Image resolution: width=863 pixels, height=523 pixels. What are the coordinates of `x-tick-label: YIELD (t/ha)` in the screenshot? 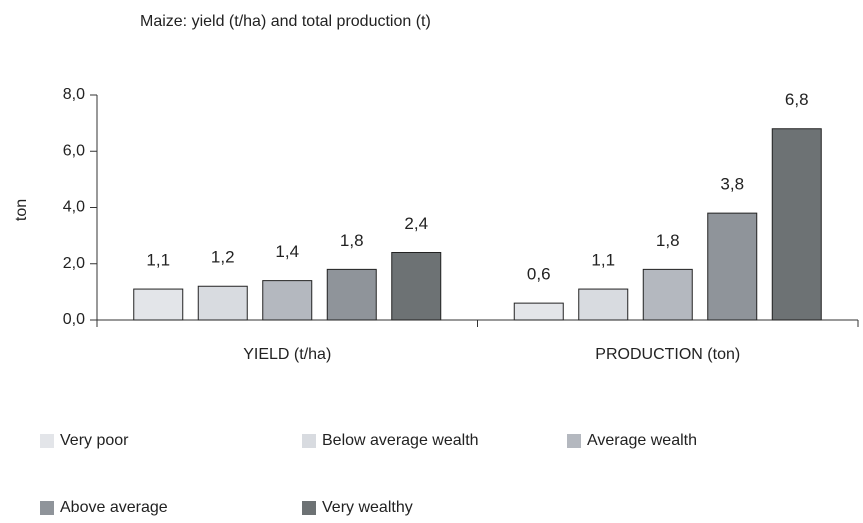 It's located at (287, 354).